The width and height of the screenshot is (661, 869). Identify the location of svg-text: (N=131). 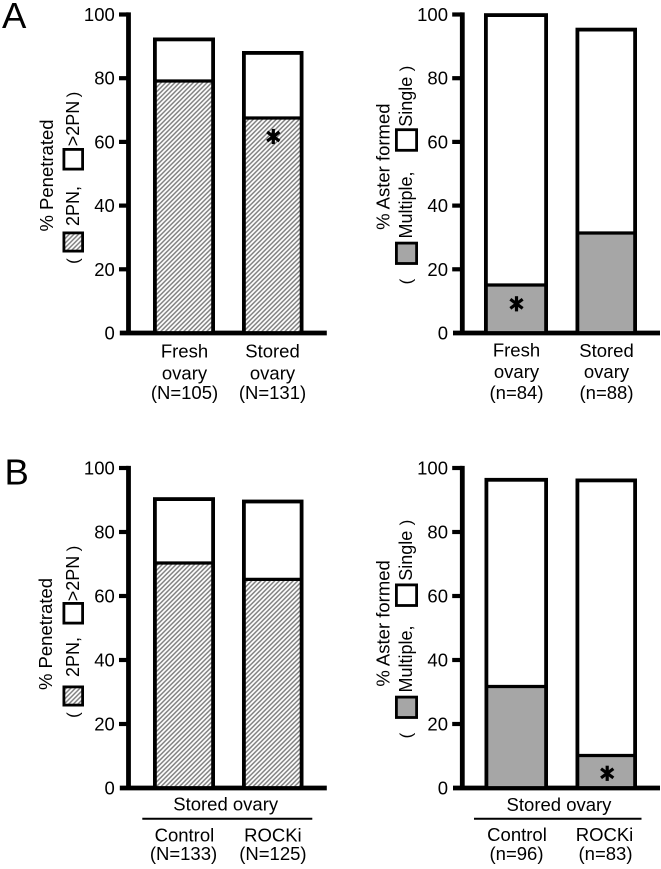
(272, 392).